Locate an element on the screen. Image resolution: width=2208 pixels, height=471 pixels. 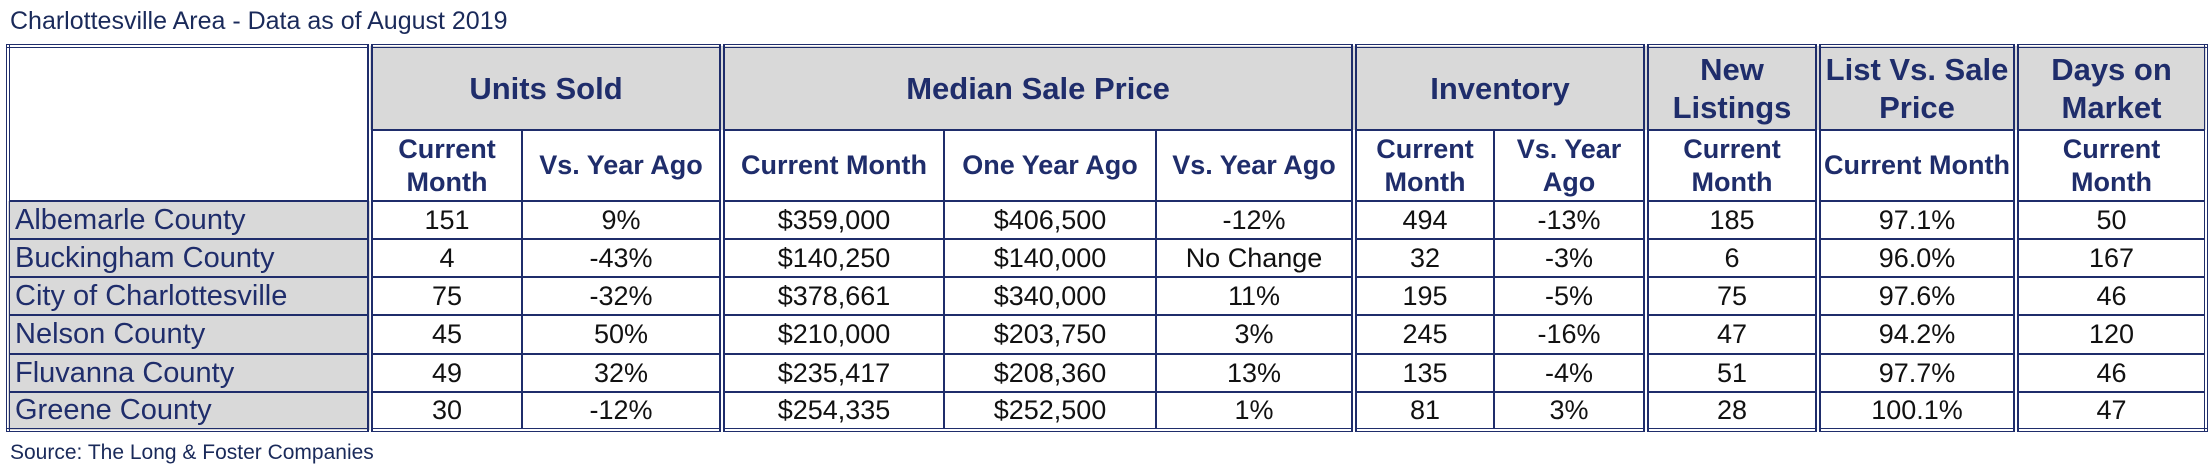
table-cell: 13% is located at coordinates (1256, 372).